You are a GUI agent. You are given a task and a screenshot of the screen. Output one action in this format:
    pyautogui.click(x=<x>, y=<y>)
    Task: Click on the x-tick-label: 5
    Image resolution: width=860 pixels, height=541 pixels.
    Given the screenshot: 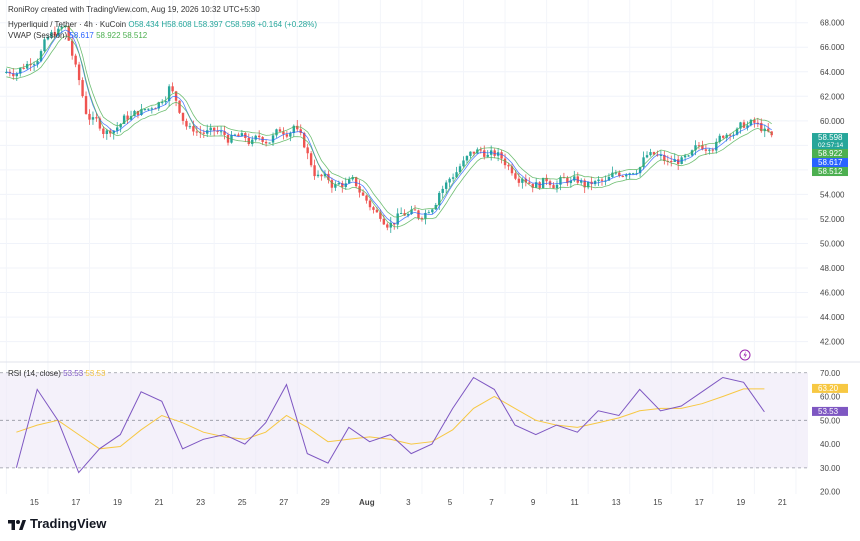 What is the action you would take?
    pyautogui.click(x=450, y=502)
    